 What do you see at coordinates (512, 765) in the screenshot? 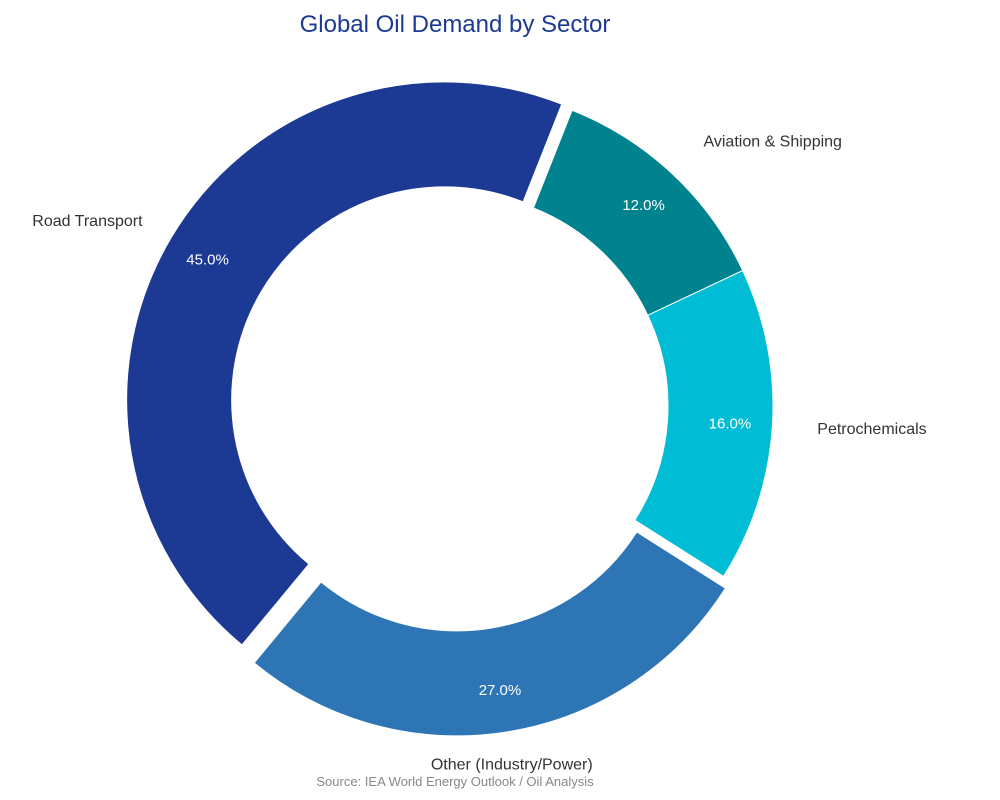
I see `category-label-other-industry-power: Other (Industry/Power)` at bounding box center [512, 765].